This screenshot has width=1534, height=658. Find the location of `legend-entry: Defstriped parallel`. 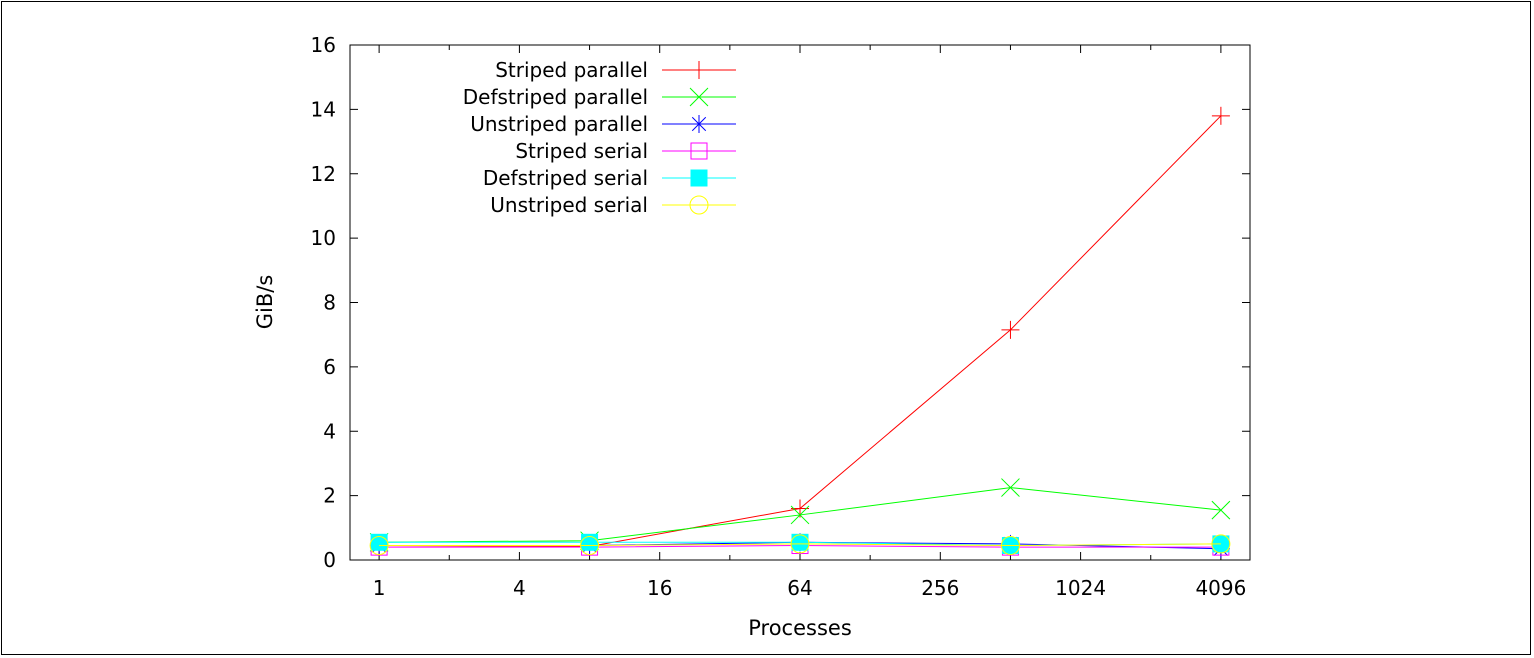

legend-entry: Defstriped parallel is located at coordinates (599, 97).